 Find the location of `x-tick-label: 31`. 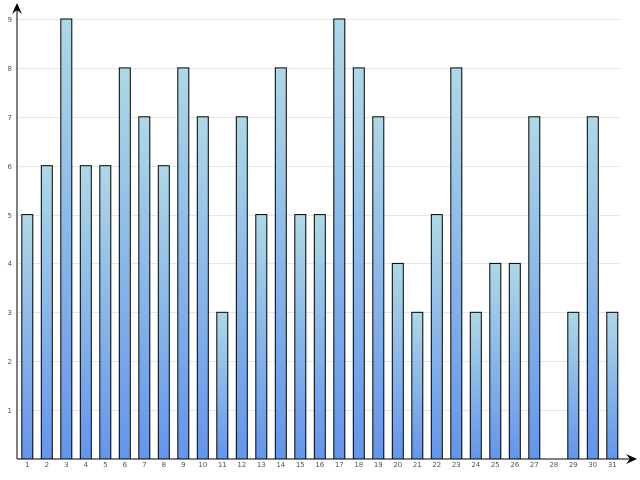

x-tick-label: 31 is located at coordinates (612, 465).